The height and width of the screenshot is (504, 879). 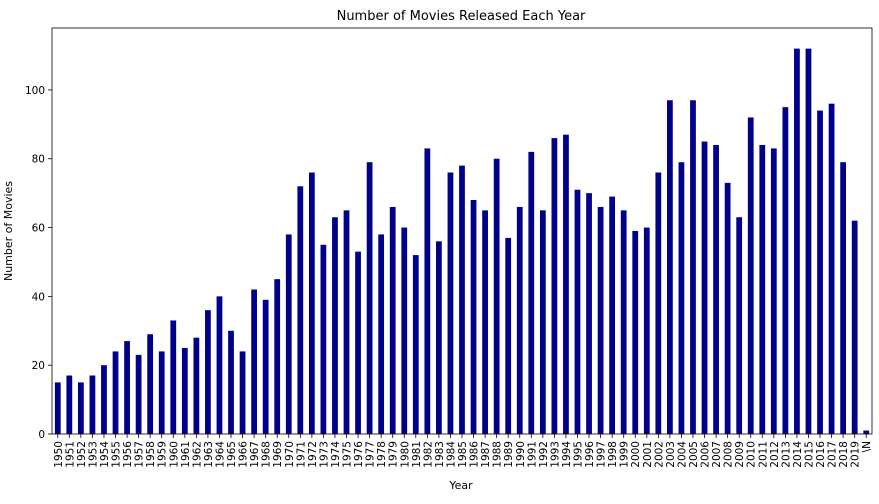 What do you see at coordinates (105, 454) in the screenshot?
I see `x-tick-label: 1954` at bounding box center [105, 454].